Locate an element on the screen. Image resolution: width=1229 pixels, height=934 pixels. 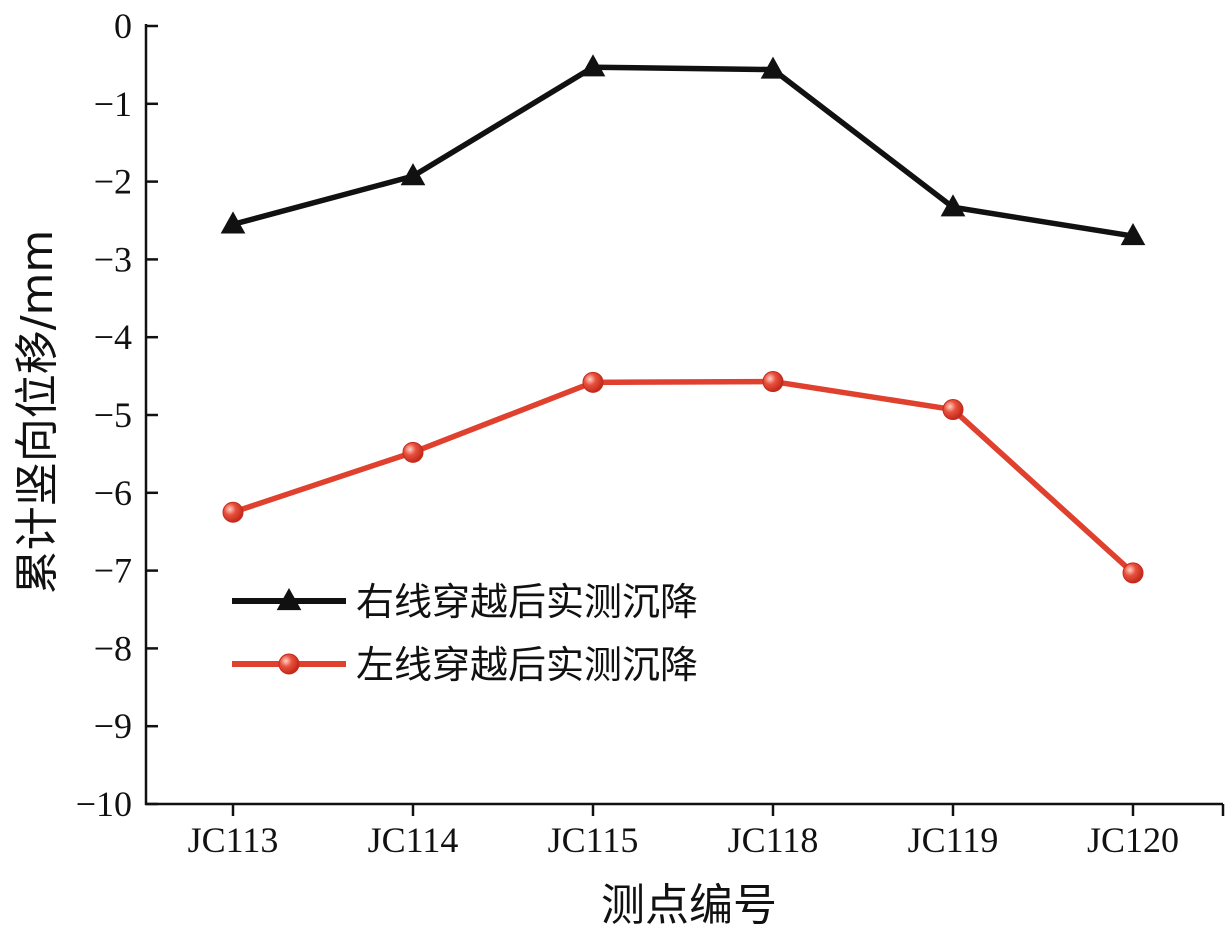
y-tick-label: −6 is located at coordinates (113, 493).